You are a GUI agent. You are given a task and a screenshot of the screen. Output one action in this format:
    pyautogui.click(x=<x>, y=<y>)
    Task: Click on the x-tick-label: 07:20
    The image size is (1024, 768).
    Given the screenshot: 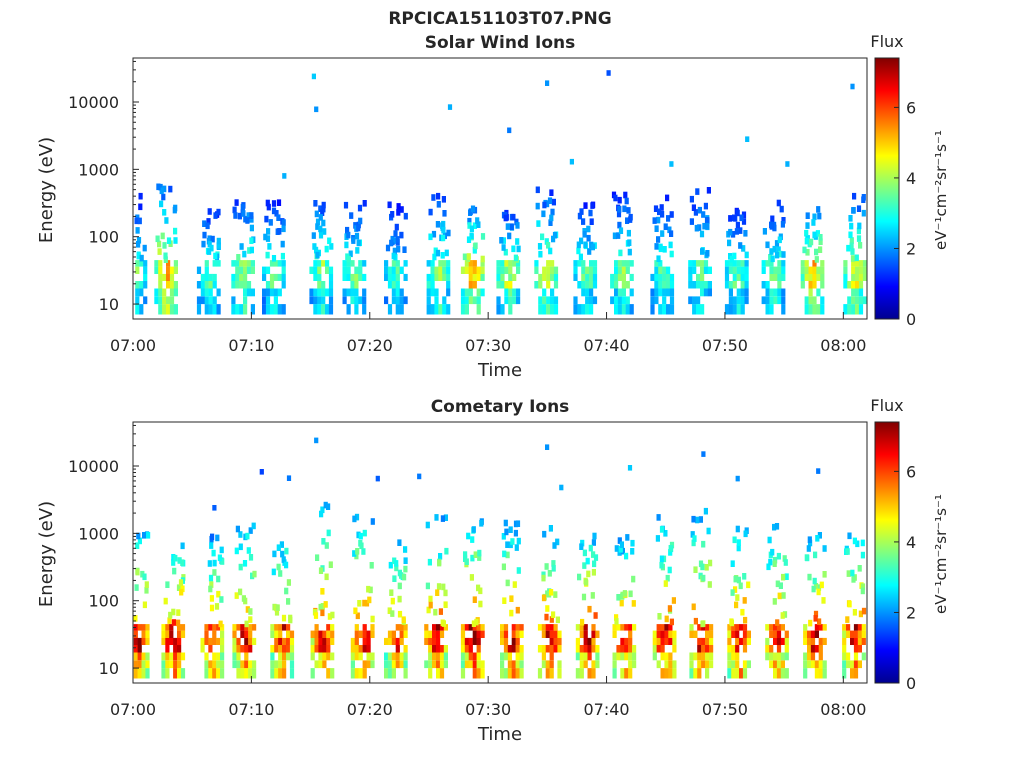 What is the action you would take?
    pyautogui.click(x=370, y=345)
    